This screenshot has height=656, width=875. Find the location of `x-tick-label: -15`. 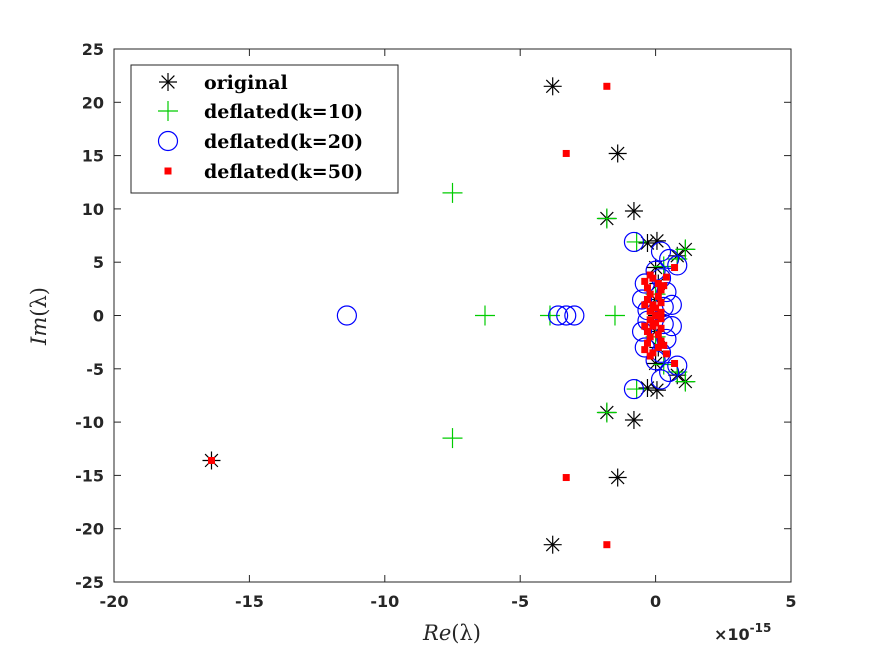

x-tick-label: -15 is located at coordinates (249, 601).